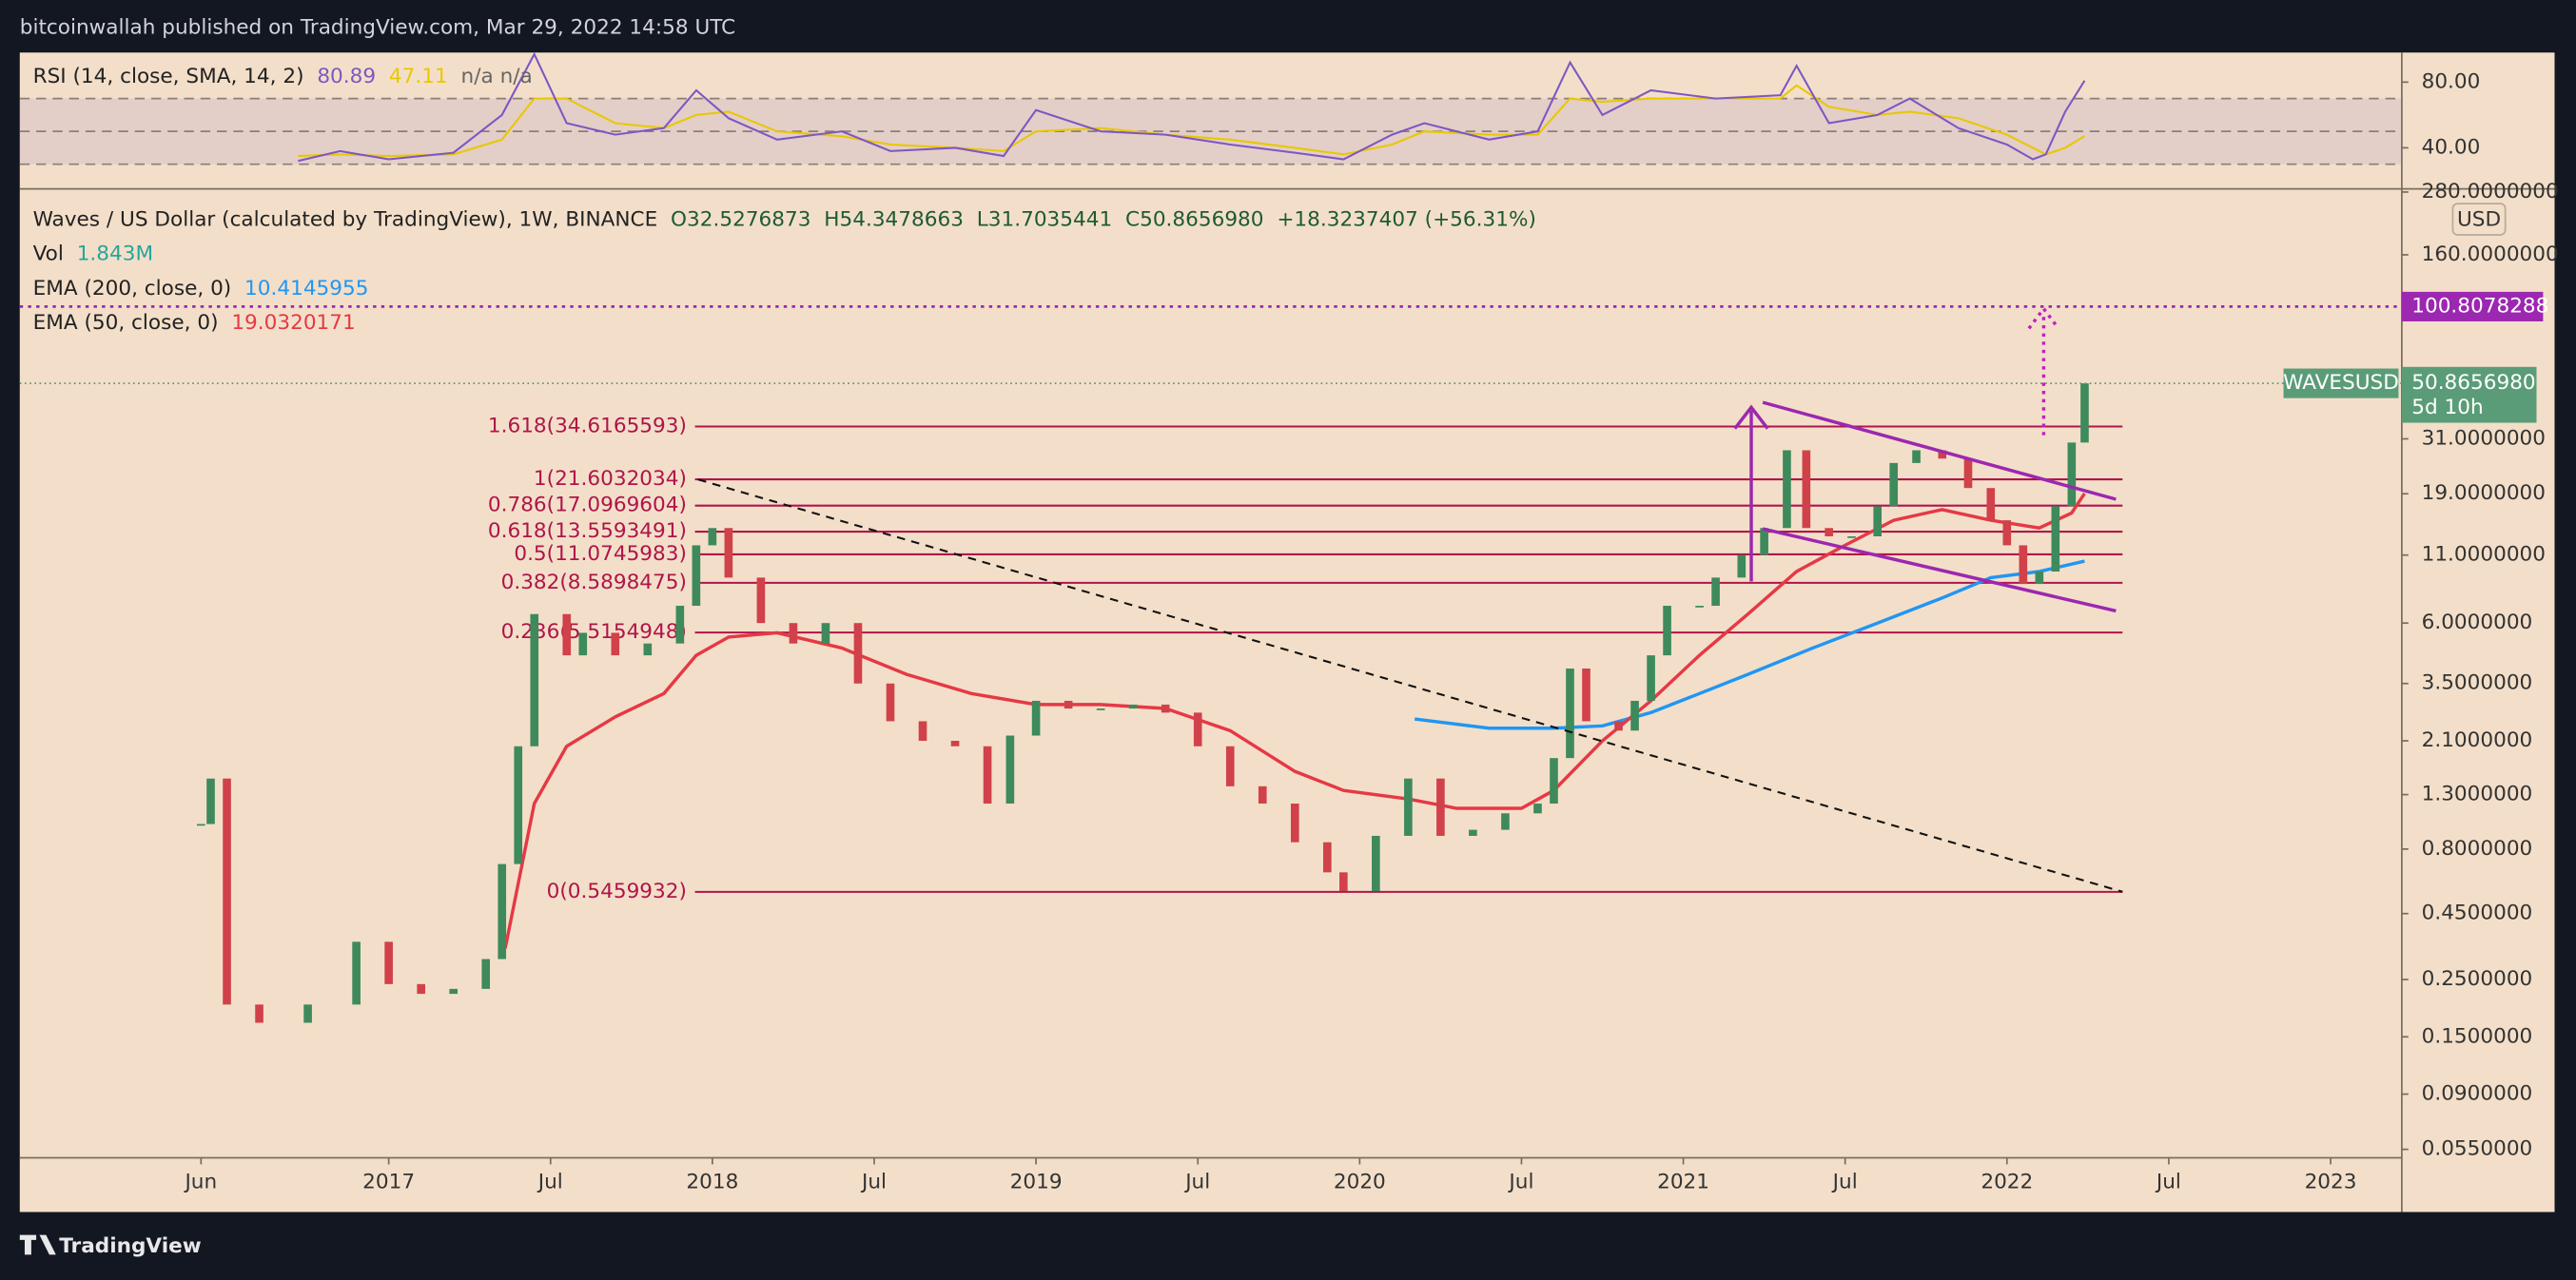 The height and width of the screenshot is (1280, 2576). Describe the element at coordinates (2044, 317) in the screenshot. I see `target-arrow-head` at that location.